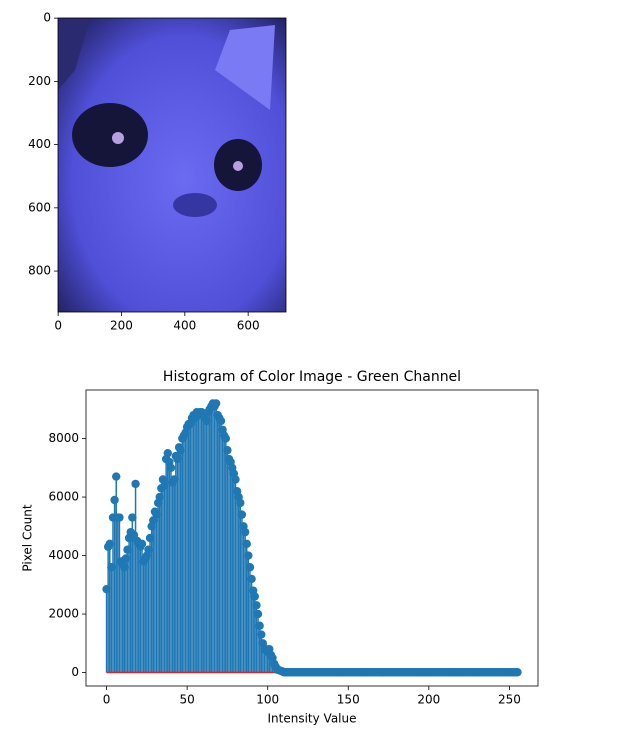 This screenshot has width=619, height=742. What do you see at coordinates (28, 538) in the screenshot?
I see `y-axis-label: Pixel Count` at bounding box center [28, 538].